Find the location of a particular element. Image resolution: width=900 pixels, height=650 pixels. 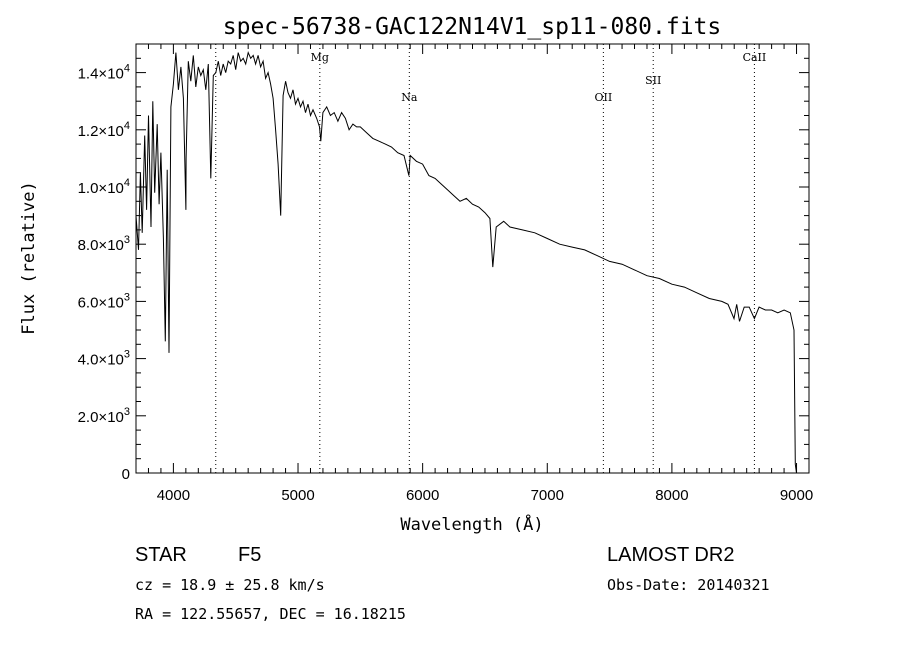

chart-title: spec-56738-GAC122N14V1_sp11-080.fits is located at coordinates (472, 27).